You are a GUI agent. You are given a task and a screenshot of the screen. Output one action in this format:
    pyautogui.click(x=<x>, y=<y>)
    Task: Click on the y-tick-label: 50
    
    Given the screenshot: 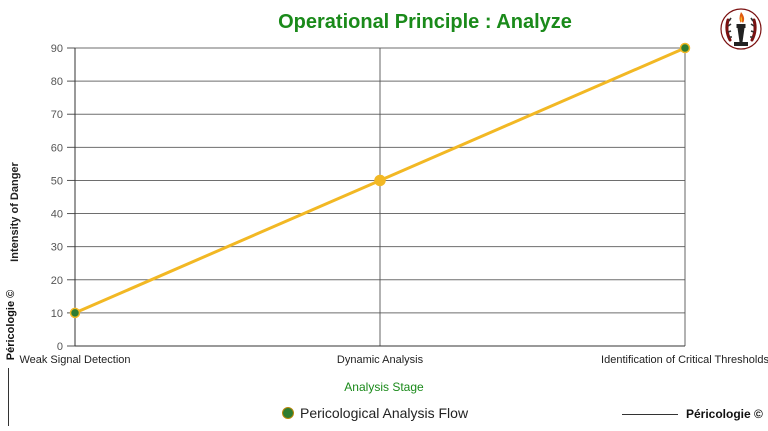 What is the action you would take?
    pyautogui.click(x=57, y=181)
    